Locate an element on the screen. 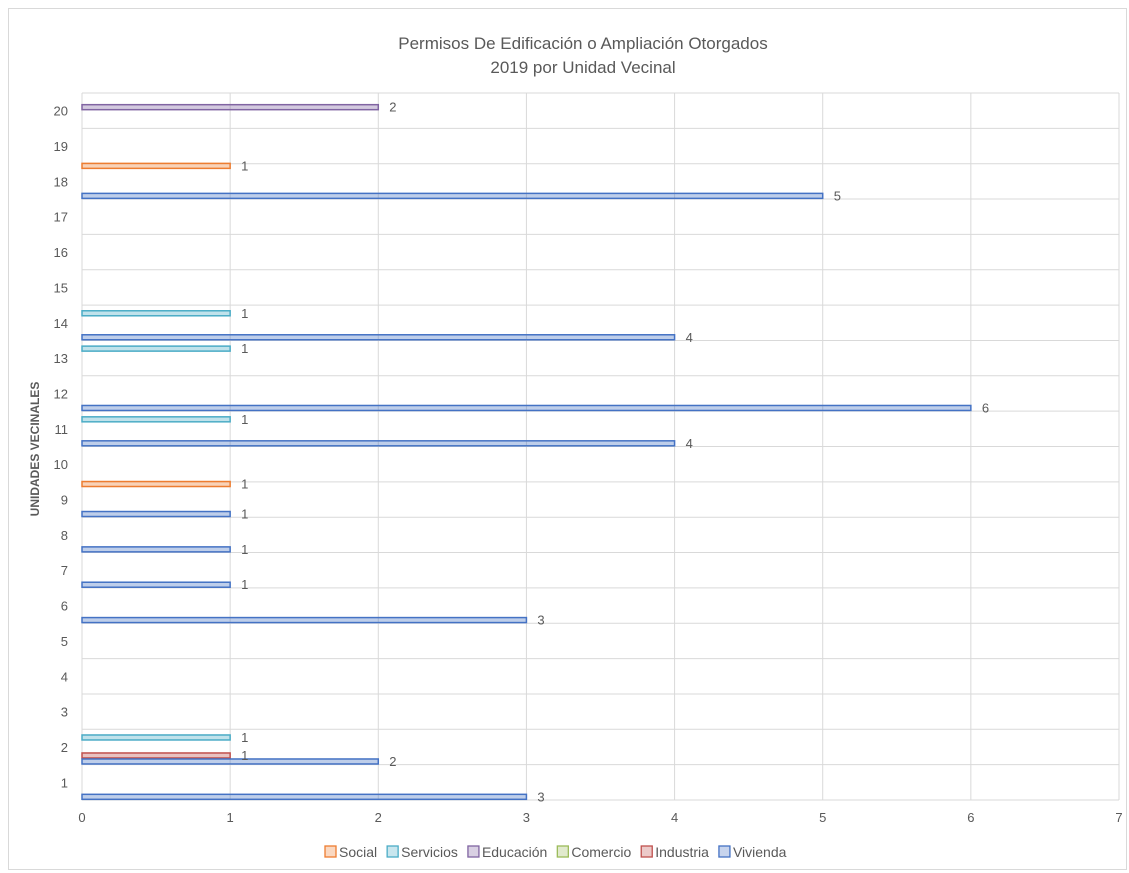  y-tick-label: 2 is located at coordinates (64, 747).